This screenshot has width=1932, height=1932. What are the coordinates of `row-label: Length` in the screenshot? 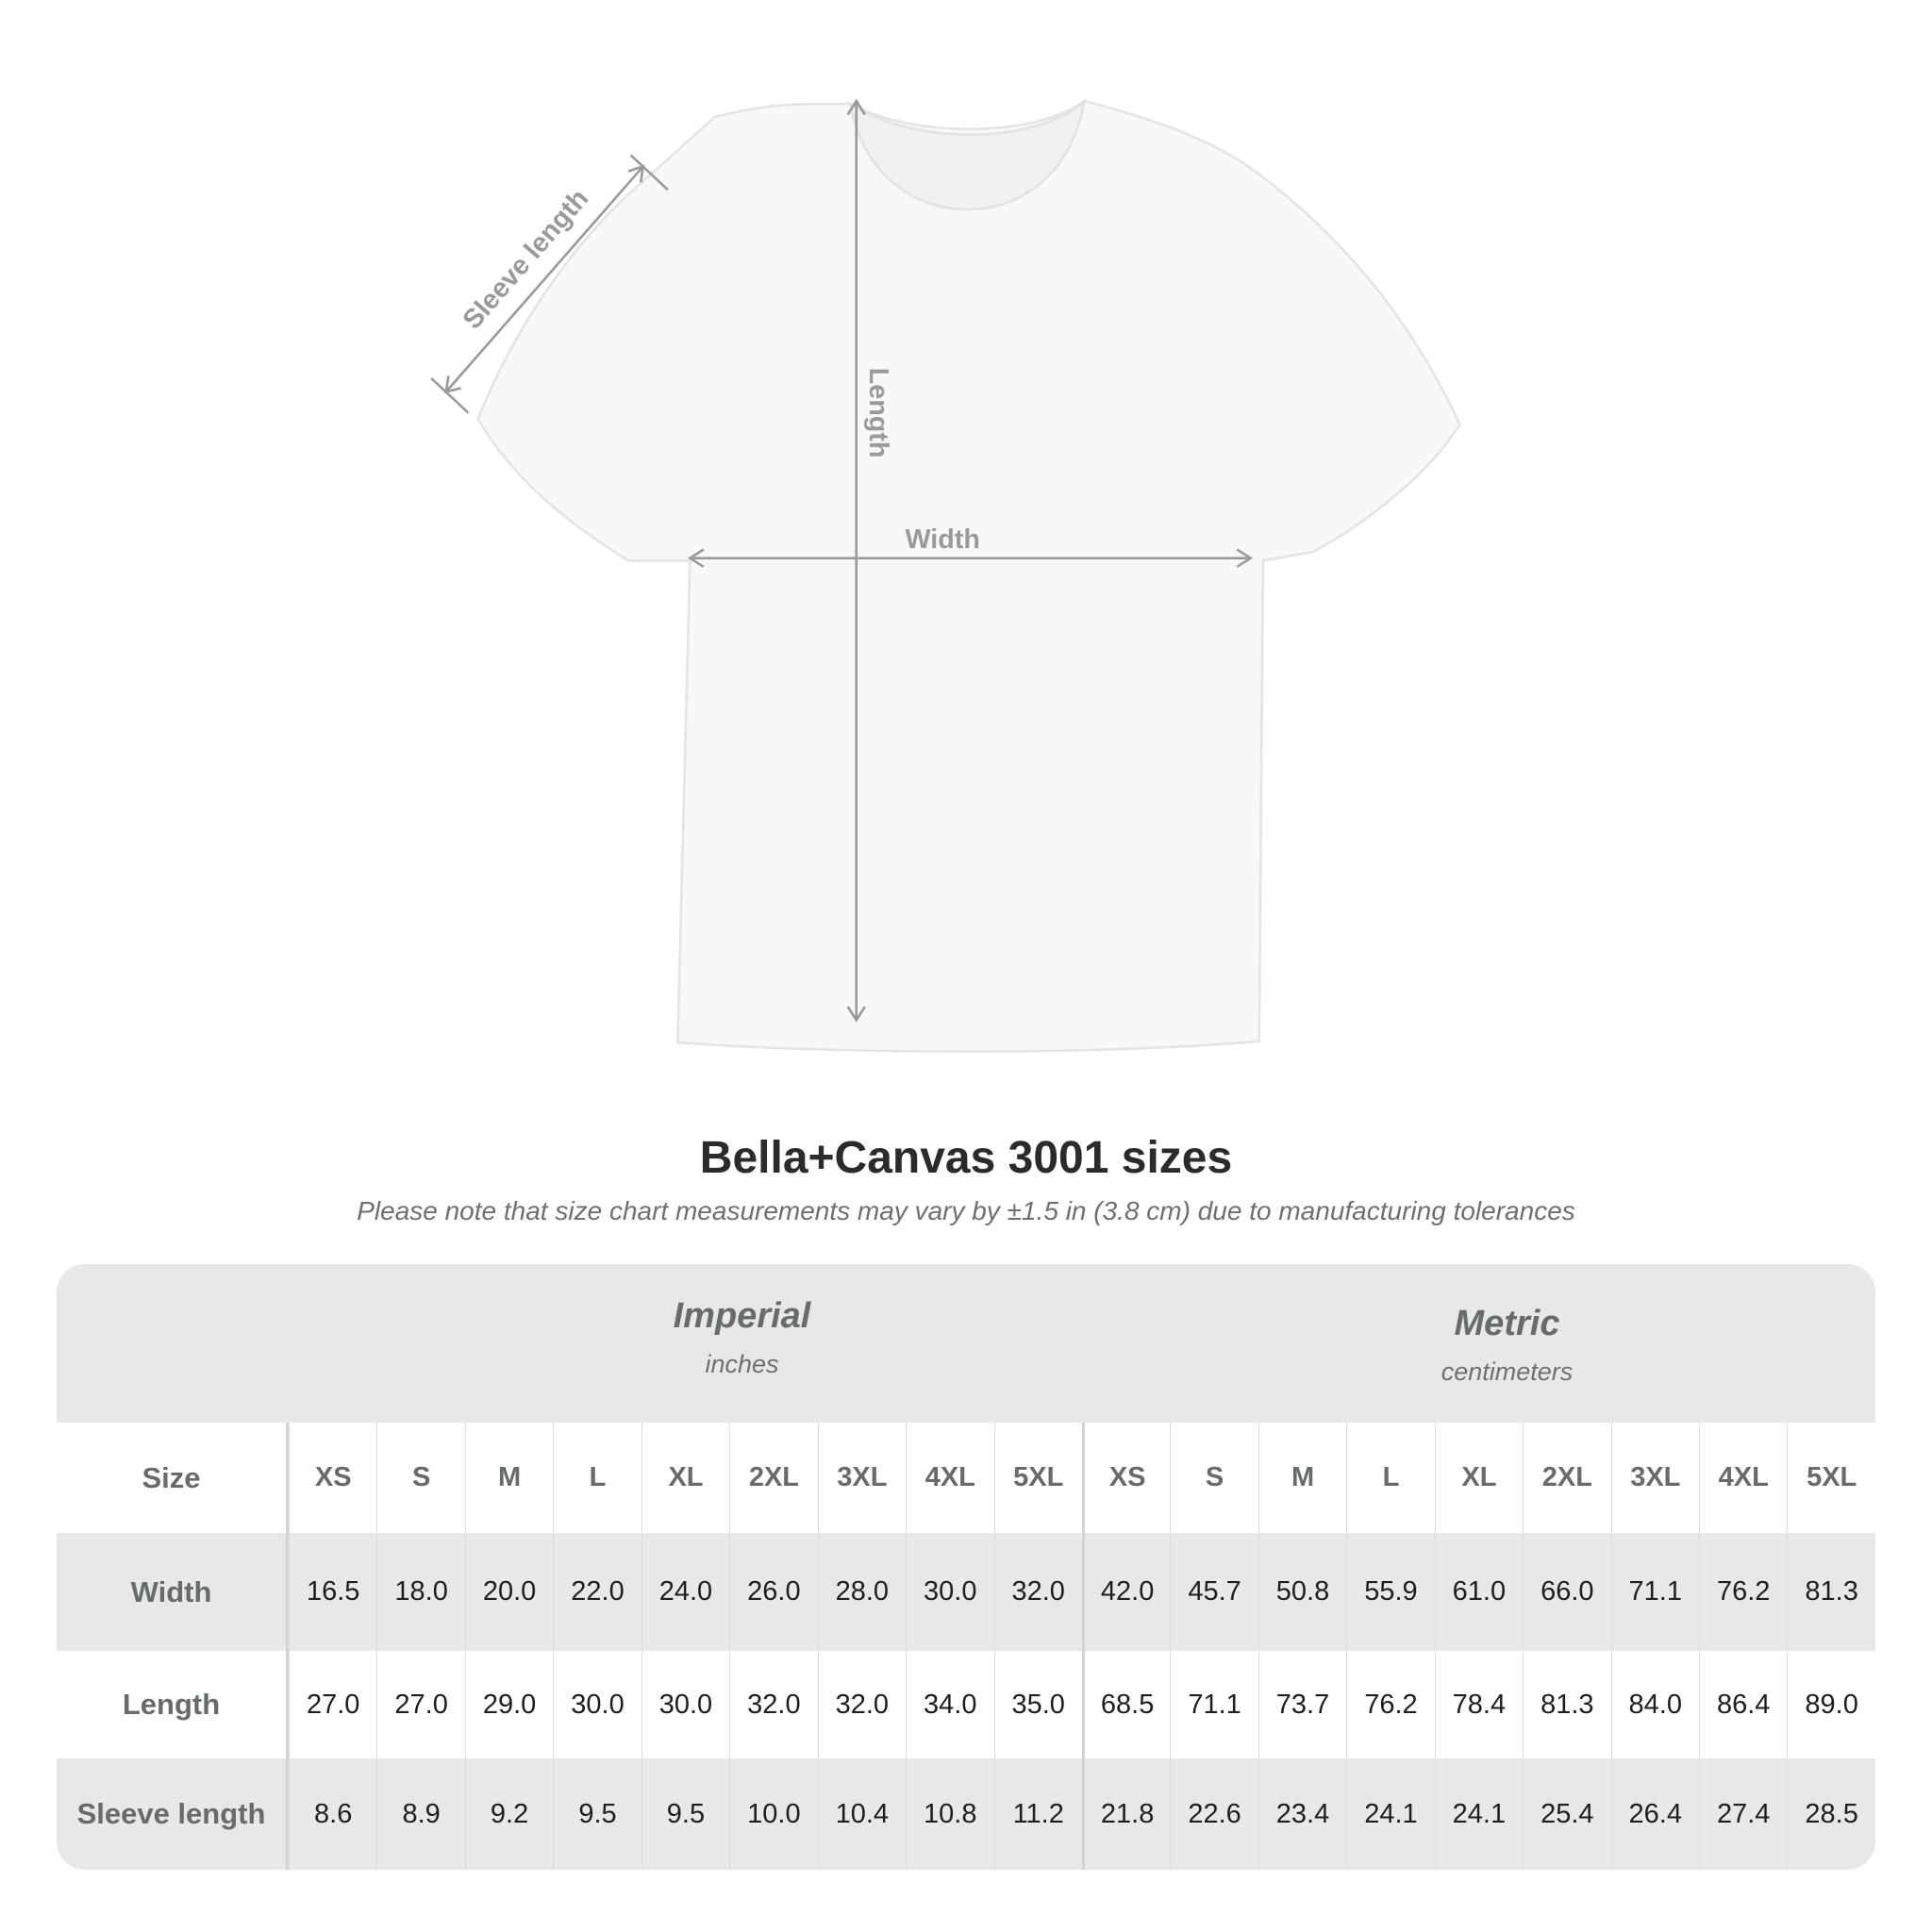 It's located at (173, 1704).